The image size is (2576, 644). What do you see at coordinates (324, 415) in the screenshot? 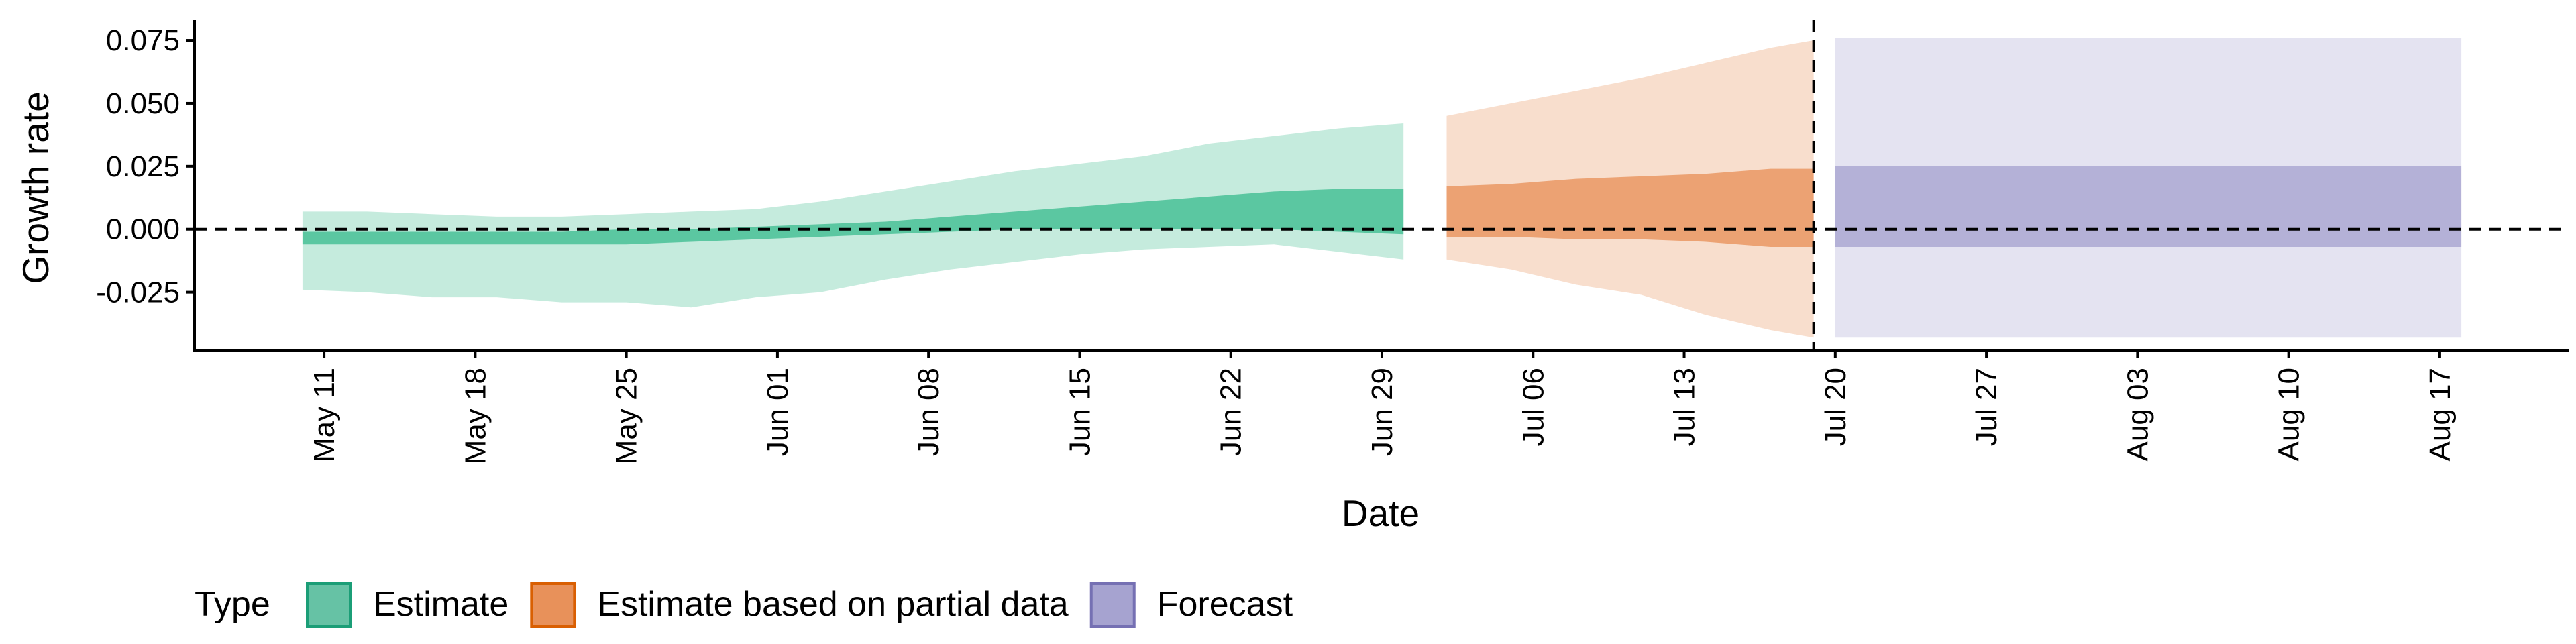
I see `x-tick-label: May 11` at bounding box center [324, 415].